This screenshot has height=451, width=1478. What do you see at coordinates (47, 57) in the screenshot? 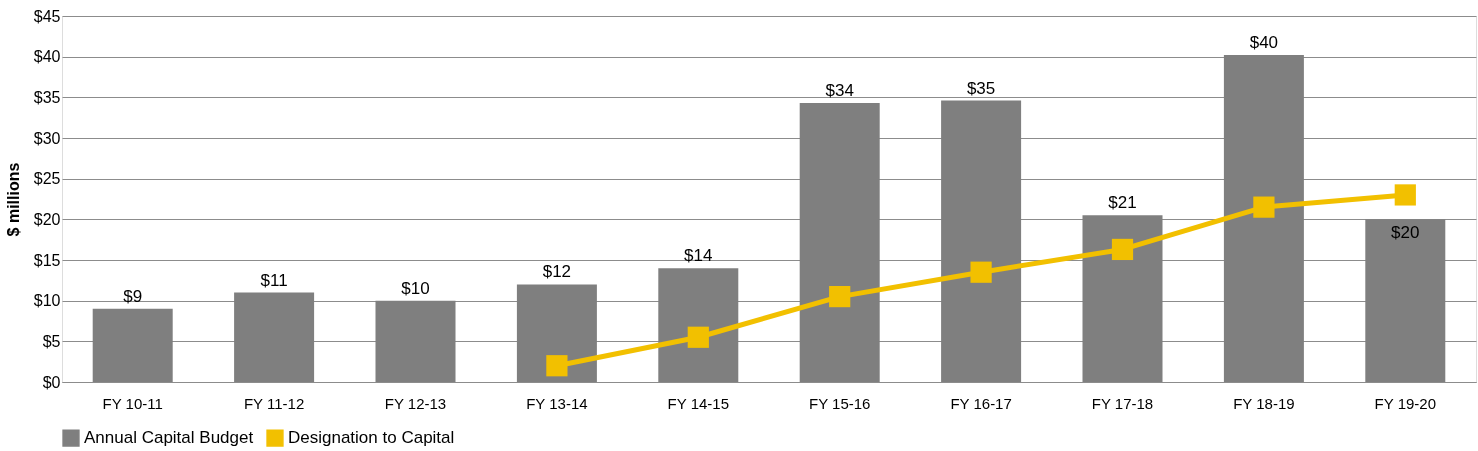
I see `y-tick-label: $40` at bounding box center [47, 57].